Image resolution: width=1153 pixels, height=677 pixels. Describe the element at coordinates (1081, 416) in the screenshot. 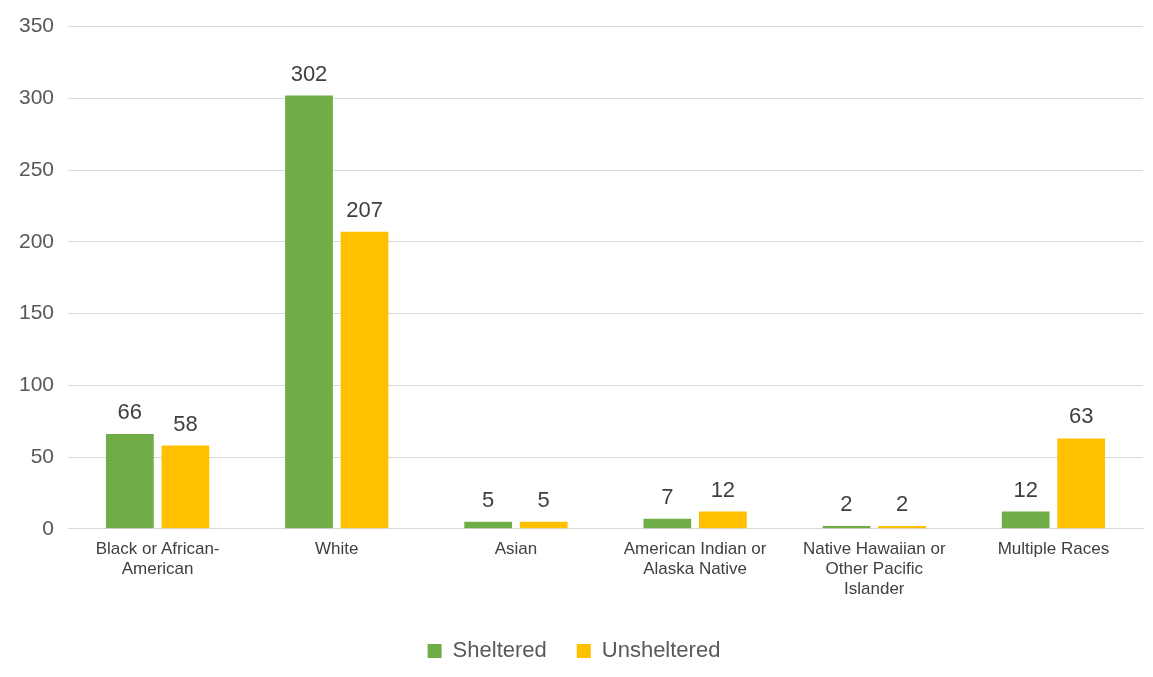

I see `data-label: 63` at that location.